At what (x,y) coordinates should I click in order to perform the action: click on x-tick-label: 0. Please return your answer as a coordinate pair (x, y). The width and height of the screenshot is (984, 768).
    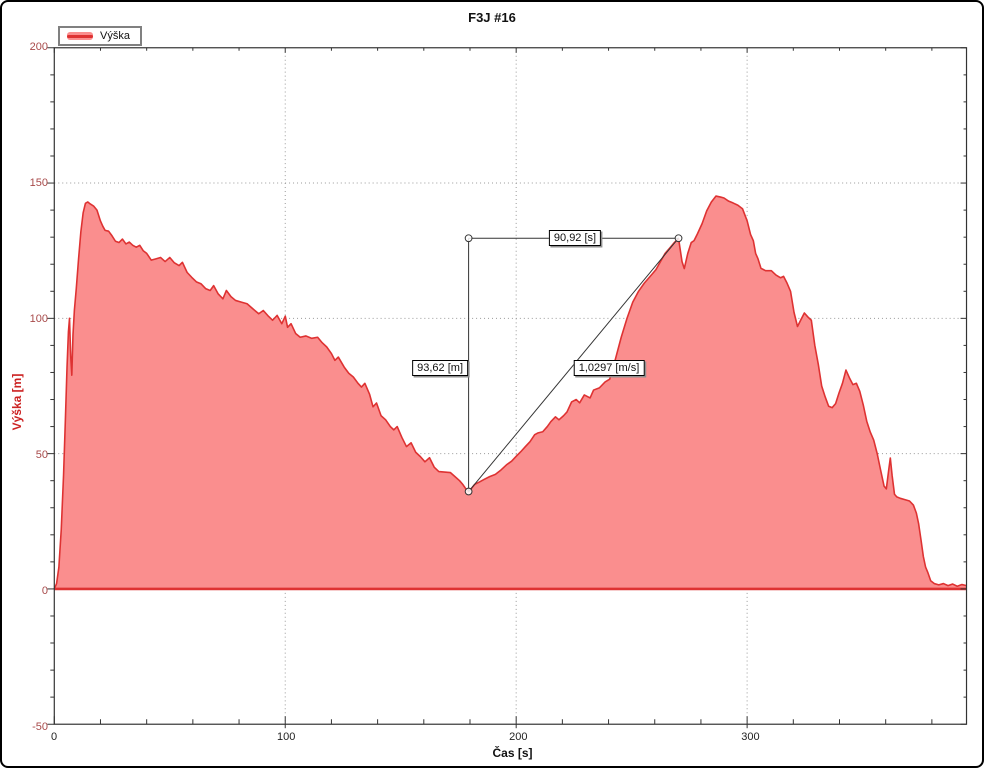
    Looking at the image, I should click on (54, 737).